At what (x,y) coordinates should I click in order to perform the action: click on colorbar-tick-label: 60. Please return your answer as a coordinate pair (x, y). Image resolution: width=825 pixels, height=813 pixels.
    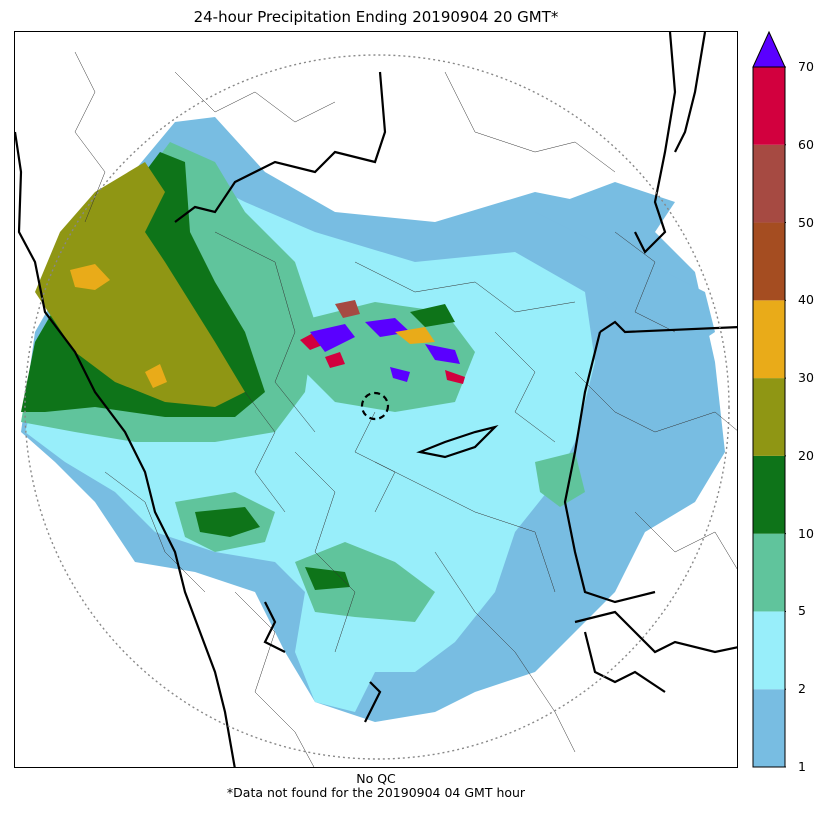
    Looking at the image, I should click on (806, 144).